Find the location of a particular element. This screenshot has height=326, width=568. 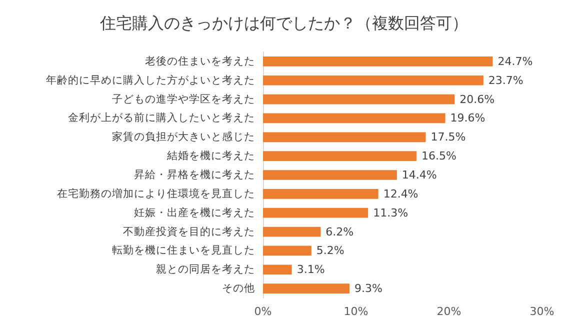

x-tick-label: 30% is located at coordinates (542, 311).